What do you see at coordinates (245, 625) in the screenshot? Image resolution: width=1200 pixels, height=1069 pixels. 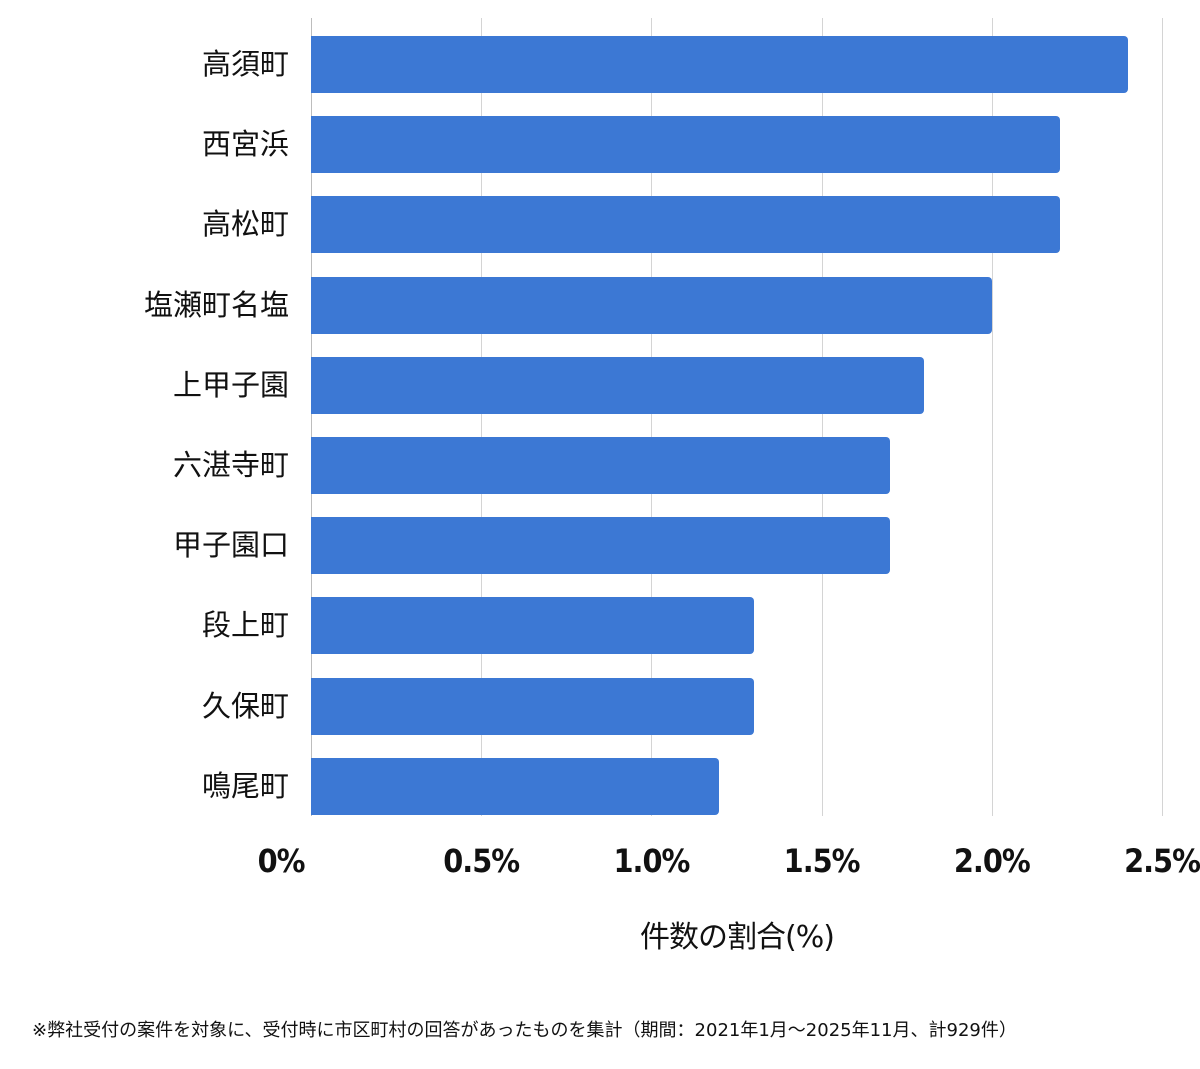 I see `category-label: 段上町` at bounding box center [245, 625].